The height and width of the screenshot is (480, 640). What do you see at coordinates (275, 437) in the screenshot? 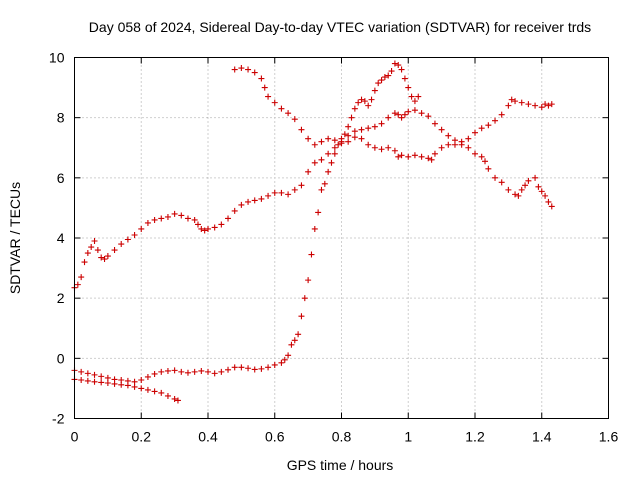
I see `x-tick-label: 0.6` at bounding box center [275, 437].